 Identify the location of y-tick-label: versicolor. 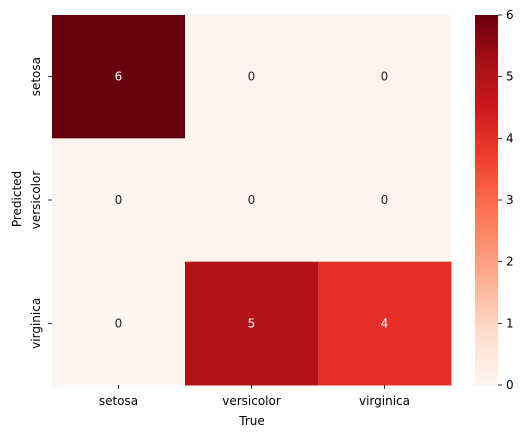
(36, 200).